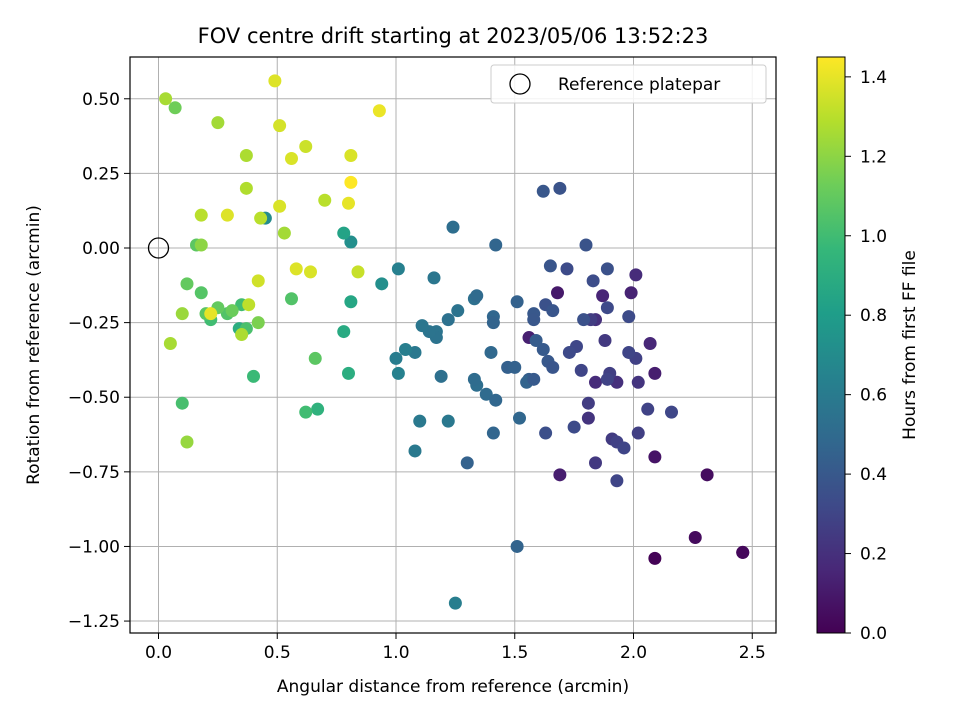  I want to click on colorbar-tick-label: 1.2, so click(873, 157).